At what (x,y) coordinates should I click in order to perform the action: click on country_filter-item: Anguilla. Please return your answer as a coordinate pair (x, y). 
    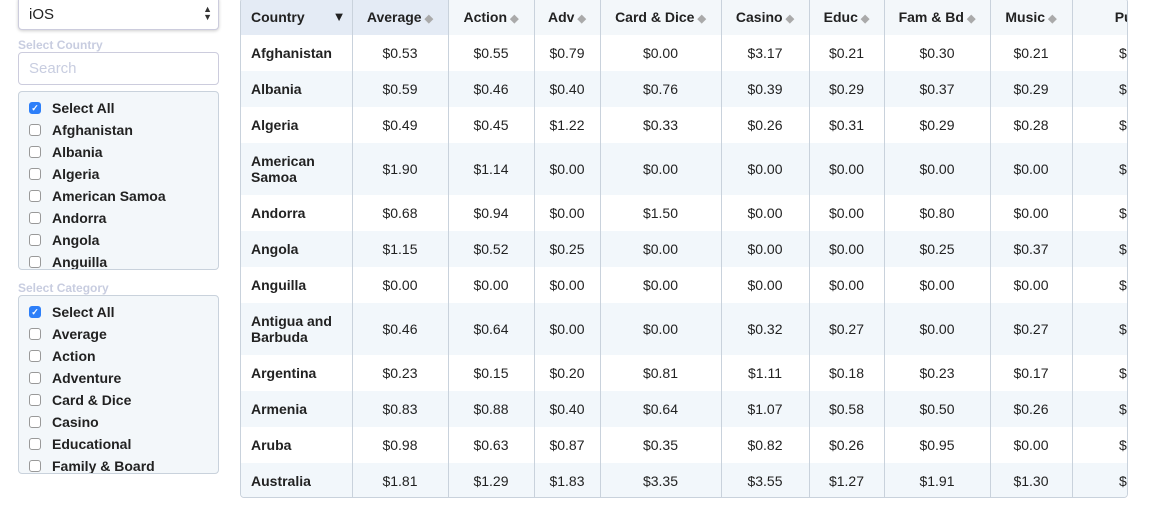
    Looking at the image, I should click on (123, 260).